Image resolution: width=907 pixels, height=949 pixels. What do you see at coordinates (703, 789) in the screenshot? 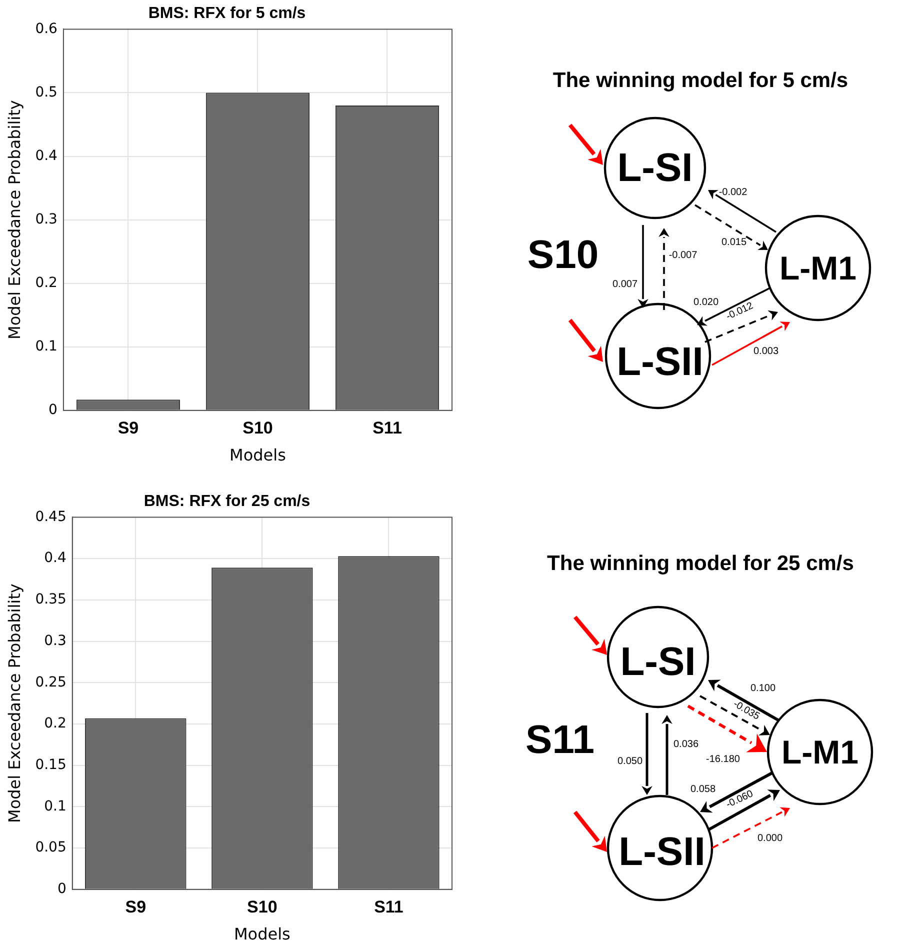
I see `text: 0.058` at bounding box center [703, 789].